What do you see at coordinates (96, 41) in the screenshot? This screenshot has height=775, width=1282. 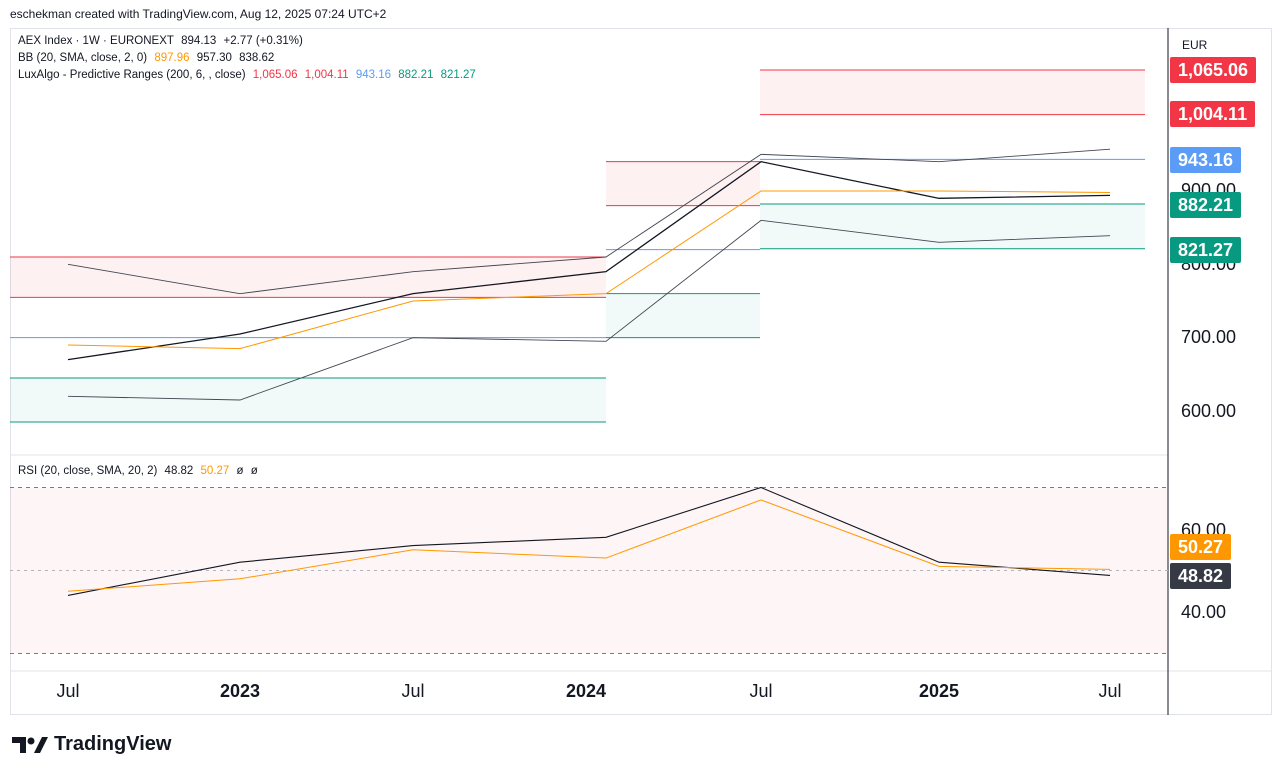 I see `legend-symbol: AEX Index · 1W · EURONEXT` at bounding box center [96, 41].